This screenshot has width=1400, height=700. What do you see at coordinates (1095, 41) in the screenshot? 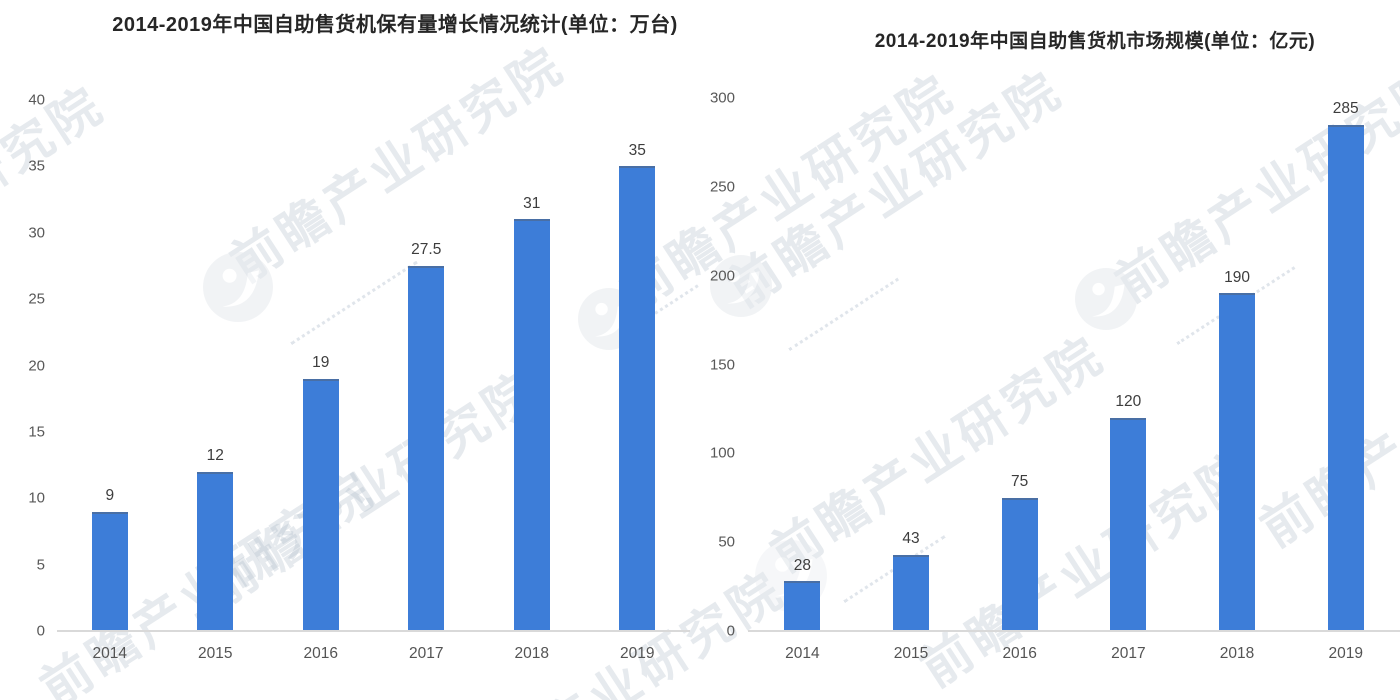
I see `chart-title: 2014-2019年中国自助售货机市场规模(单位：亿元)` at bounding box center [1095, 41].